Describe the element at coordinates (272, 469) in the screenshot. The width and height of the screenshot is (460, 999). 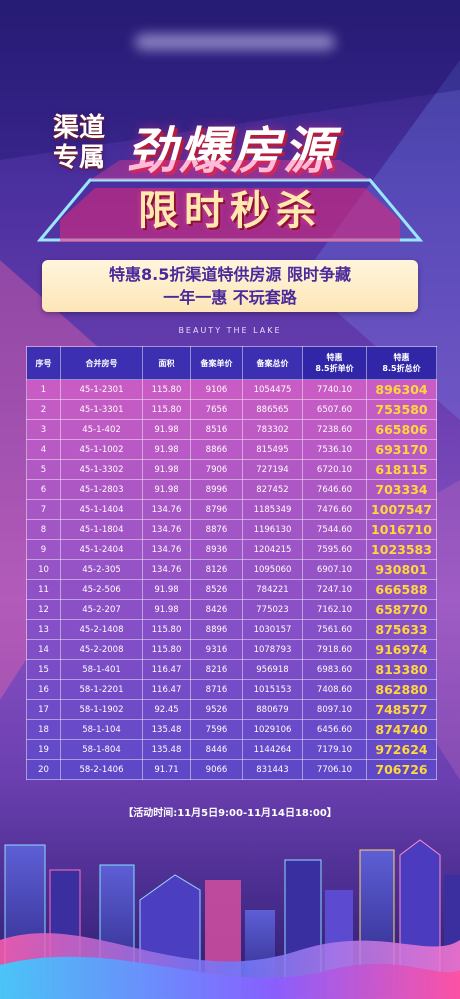
I see `table-cell: 727194` at that location.